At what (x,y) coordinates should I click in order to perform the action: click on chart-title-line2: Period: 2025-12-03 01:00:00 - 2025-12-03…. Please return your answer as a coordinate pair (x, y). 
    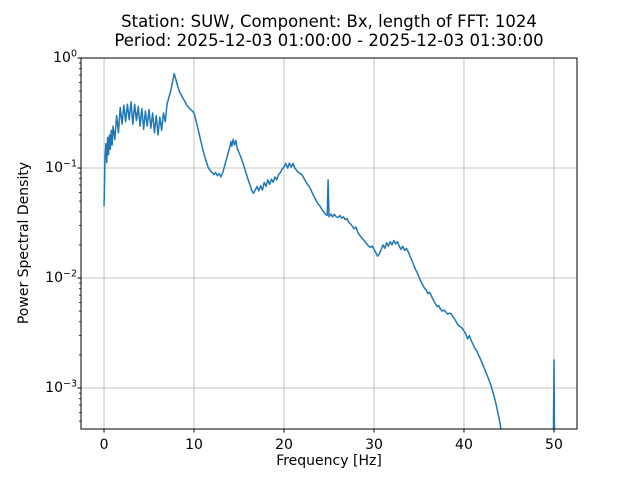
    Looking at the image, I should click on (329, 40).